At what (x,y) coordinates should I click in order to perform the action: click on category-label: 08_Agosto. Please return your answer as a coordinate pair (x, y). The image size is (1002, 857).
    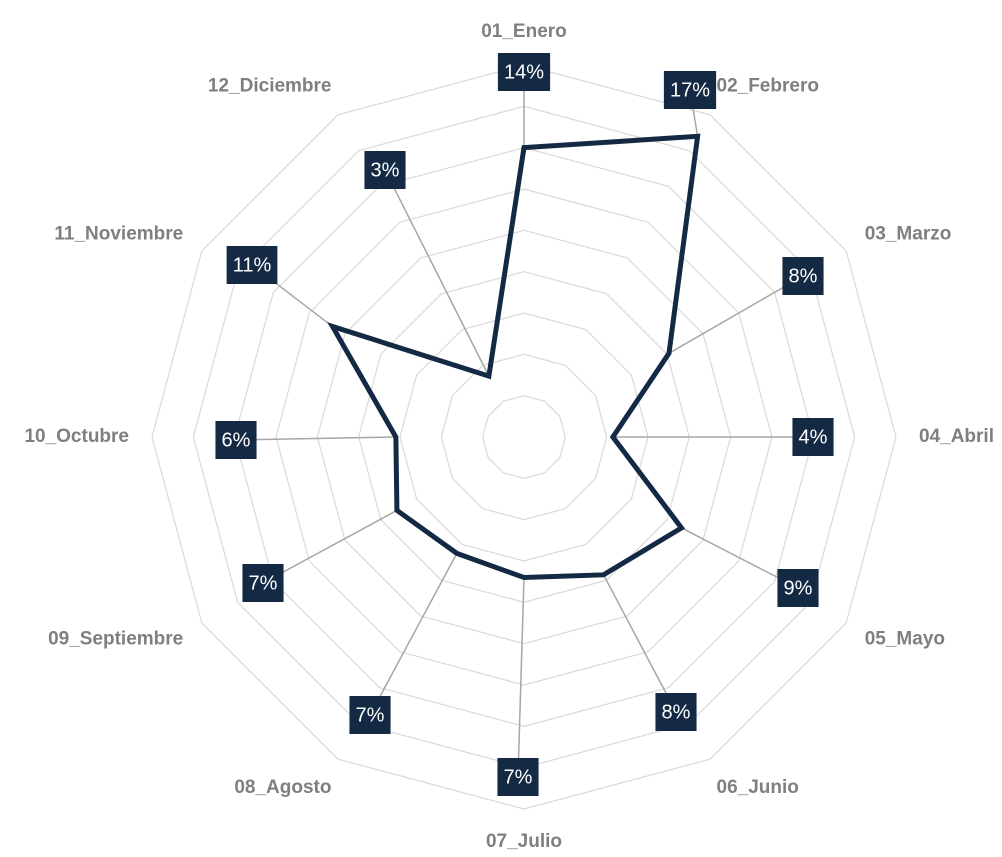
    Looking at the image, I should click on (282, 787).